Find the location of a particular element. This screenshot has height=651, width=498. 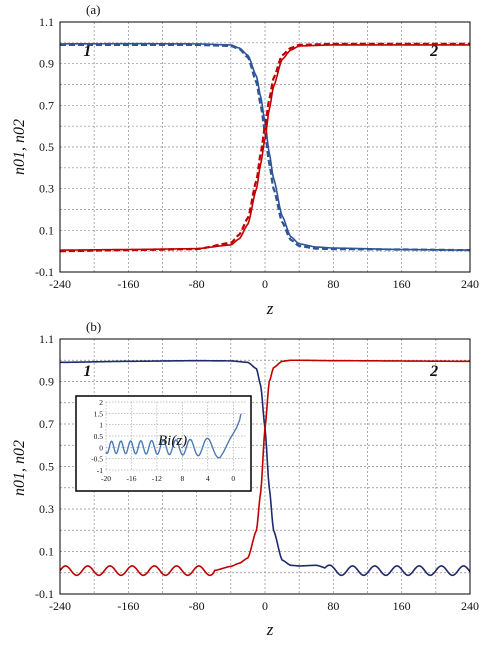

panel-a-y-axis-label: n01, n02 is located at coordinates (19, 147).